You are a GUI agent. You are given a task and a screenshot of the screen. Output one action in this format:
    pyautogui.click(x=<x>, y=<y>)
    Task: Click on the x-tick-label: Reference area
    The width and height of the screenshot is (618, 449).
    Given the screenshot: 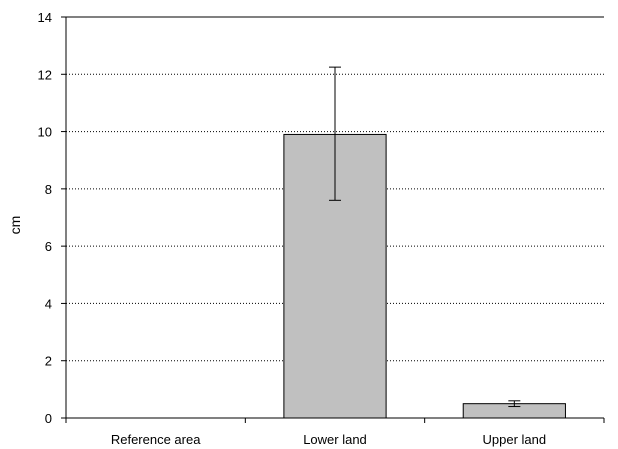 What is the action you would take?
    pyautogui.click(x=156, y=439)
    